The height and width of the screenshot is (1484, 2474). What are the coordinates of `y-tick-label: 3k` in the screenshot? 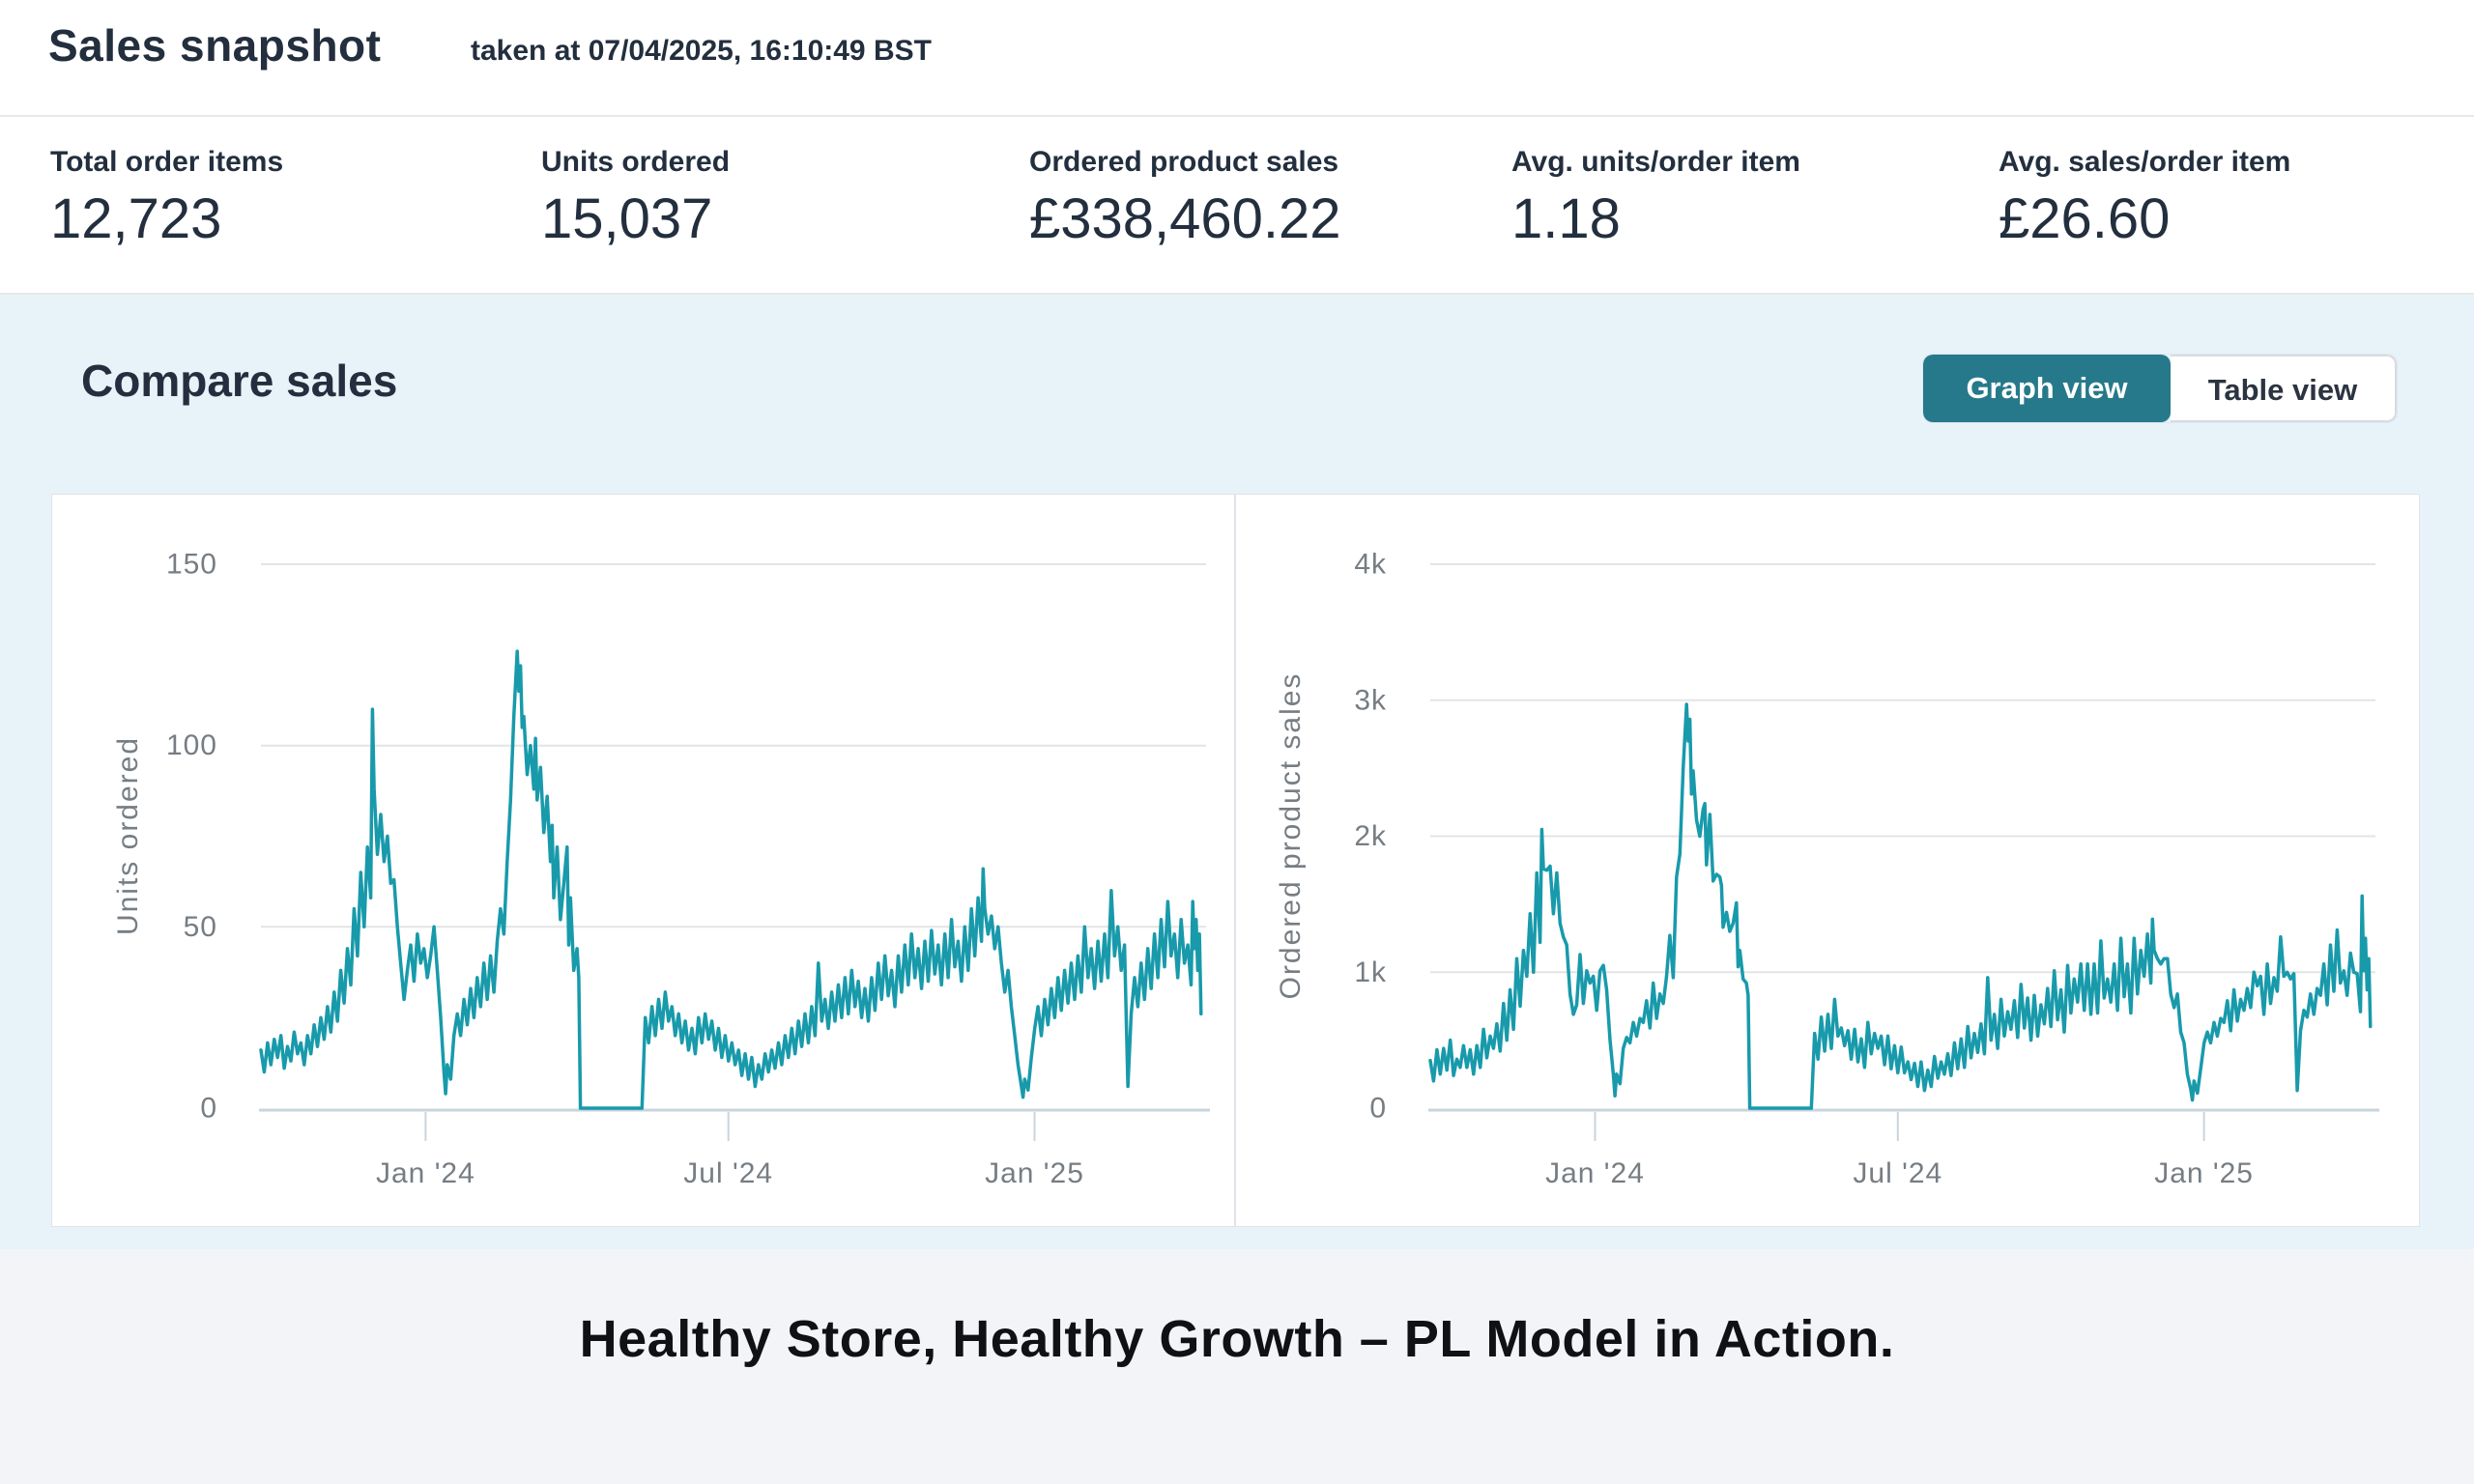 It's located at (1371, 700).